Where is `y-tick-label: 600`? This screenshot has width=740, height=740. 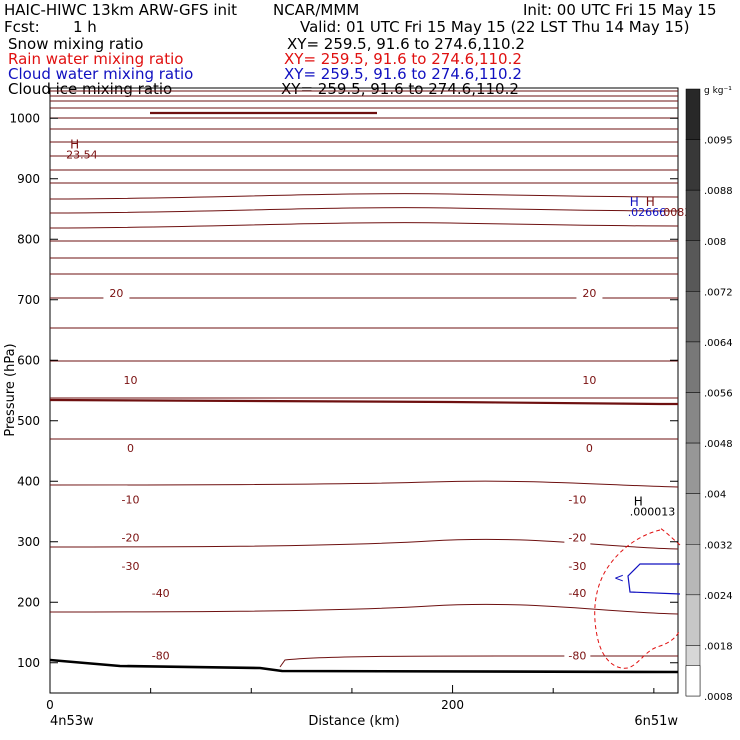
y-tick-label: 600 is located at coordinates (28, 360).